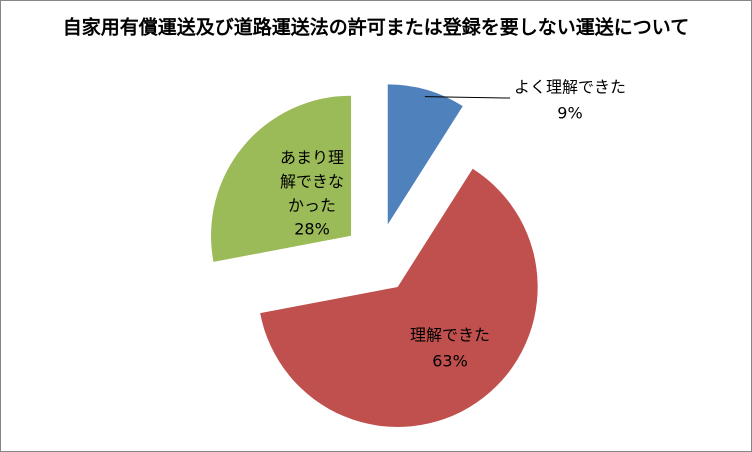 This screenshot has width=752, height=452. What do you see at coordinates (450, 335) in the screenshot?
I see `slice-label: 理解できた` at bounding box center [450, 335].